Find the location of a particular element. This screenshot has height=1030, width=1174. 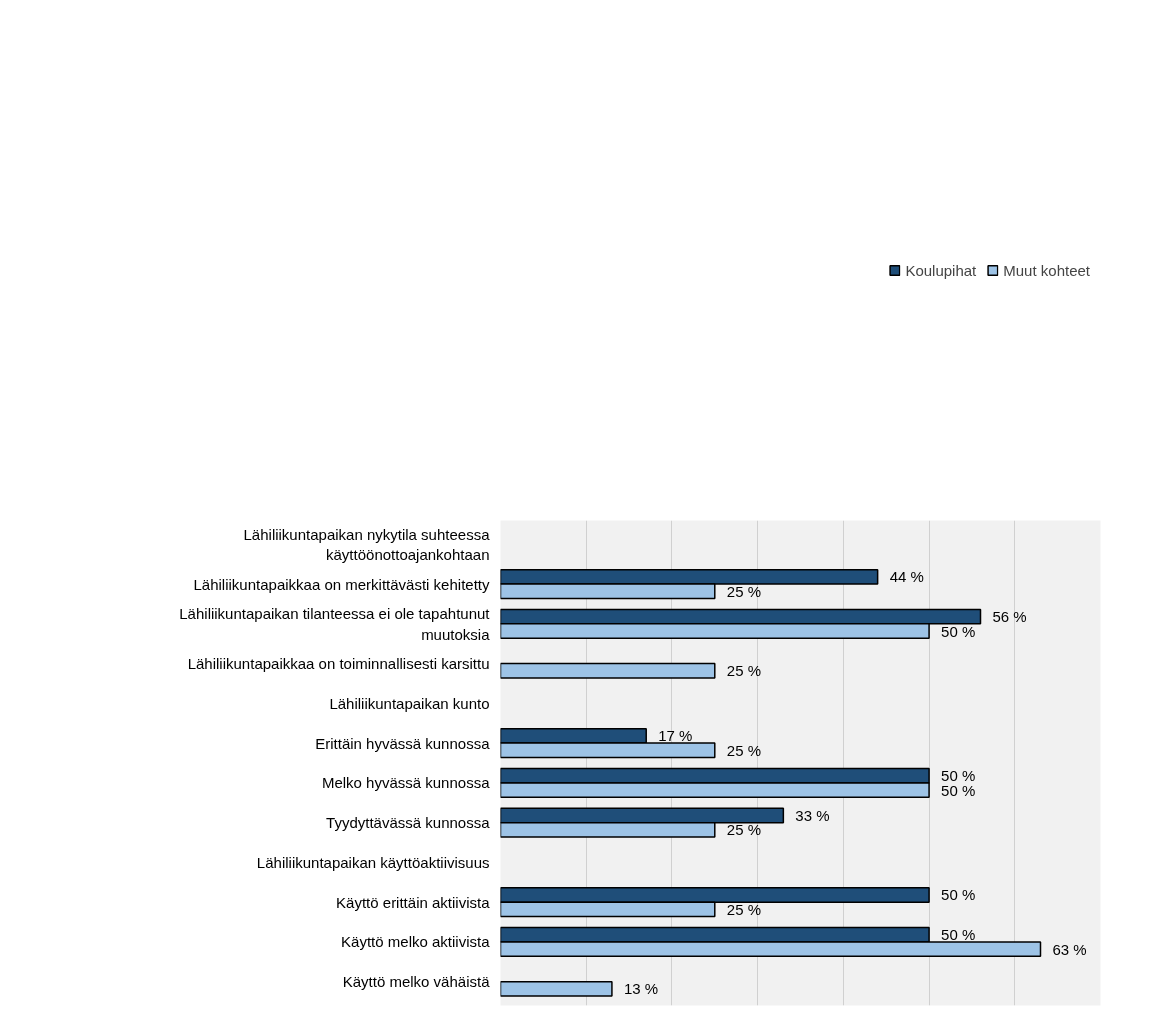

y-tick-label: Lähiliikuntapaikan tilanteessa ei ole tapahtunut muutoksia is located at coordinates (335, 624).